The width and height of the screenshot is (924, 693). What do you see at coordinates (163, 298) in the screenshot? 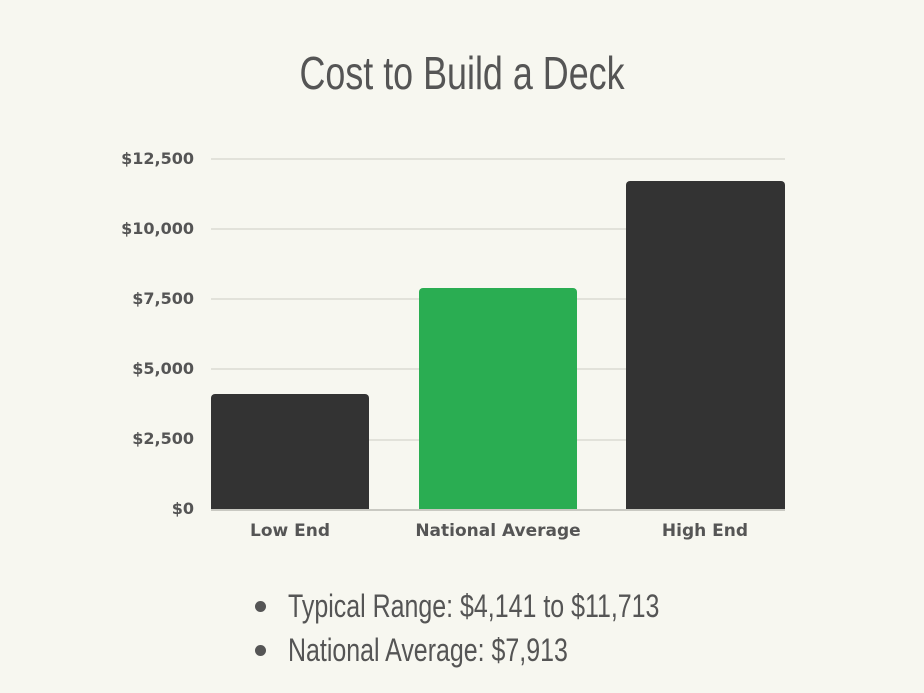
I see `y-tick-label: $7,500` at bounding box center [163, 298].